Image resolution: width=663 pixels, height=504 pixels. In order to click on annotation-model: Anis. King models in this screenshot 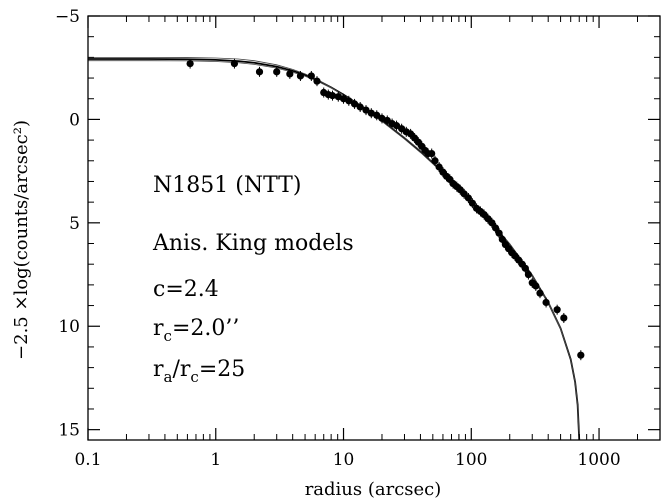, I will do `click(253, 243)`.